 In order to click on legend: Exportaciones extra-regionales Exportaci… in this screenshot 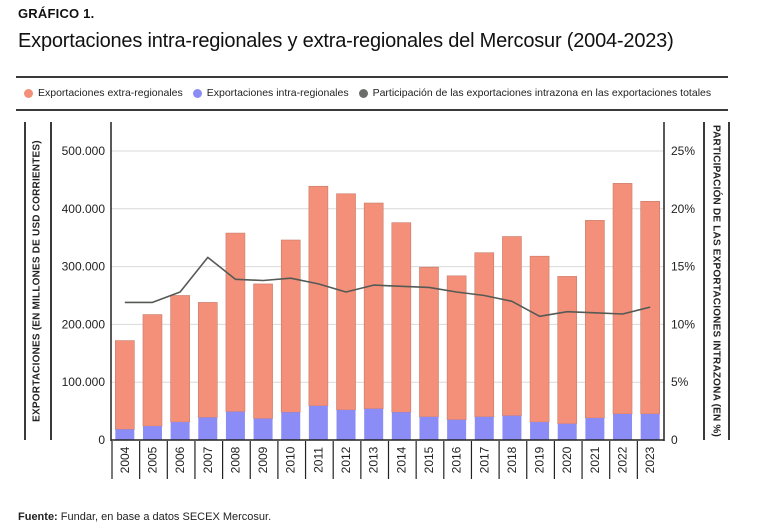, I will do `click(367, 93)`.